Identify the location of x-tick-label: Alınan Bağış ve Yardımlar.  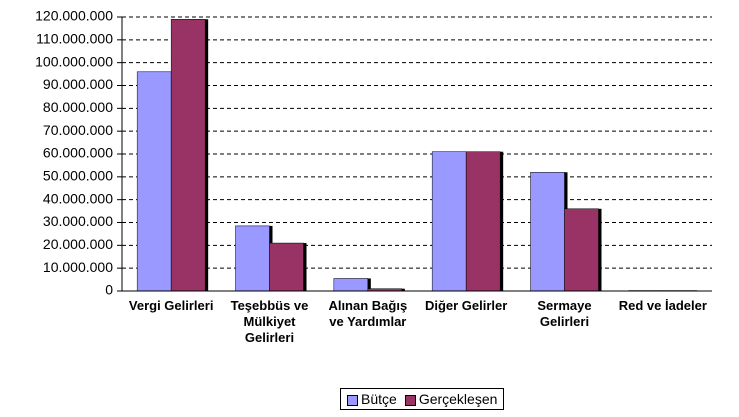
(368, 313).